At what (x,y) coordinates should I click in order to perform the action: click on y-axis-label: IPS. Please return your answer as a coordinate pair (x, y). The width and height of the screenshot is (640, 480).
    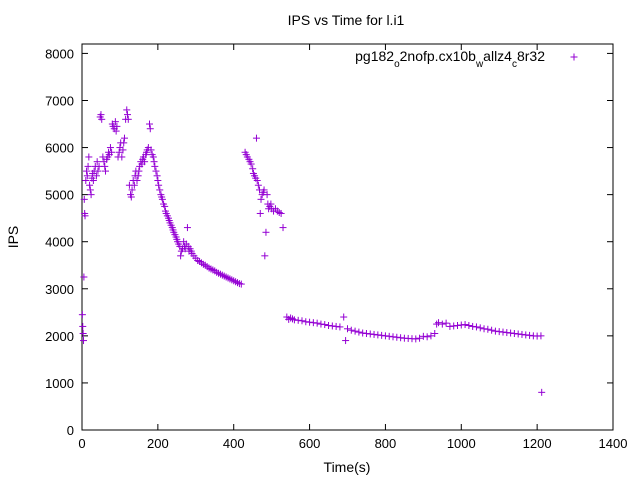
    Looking at the image, I should click on (13, 237).